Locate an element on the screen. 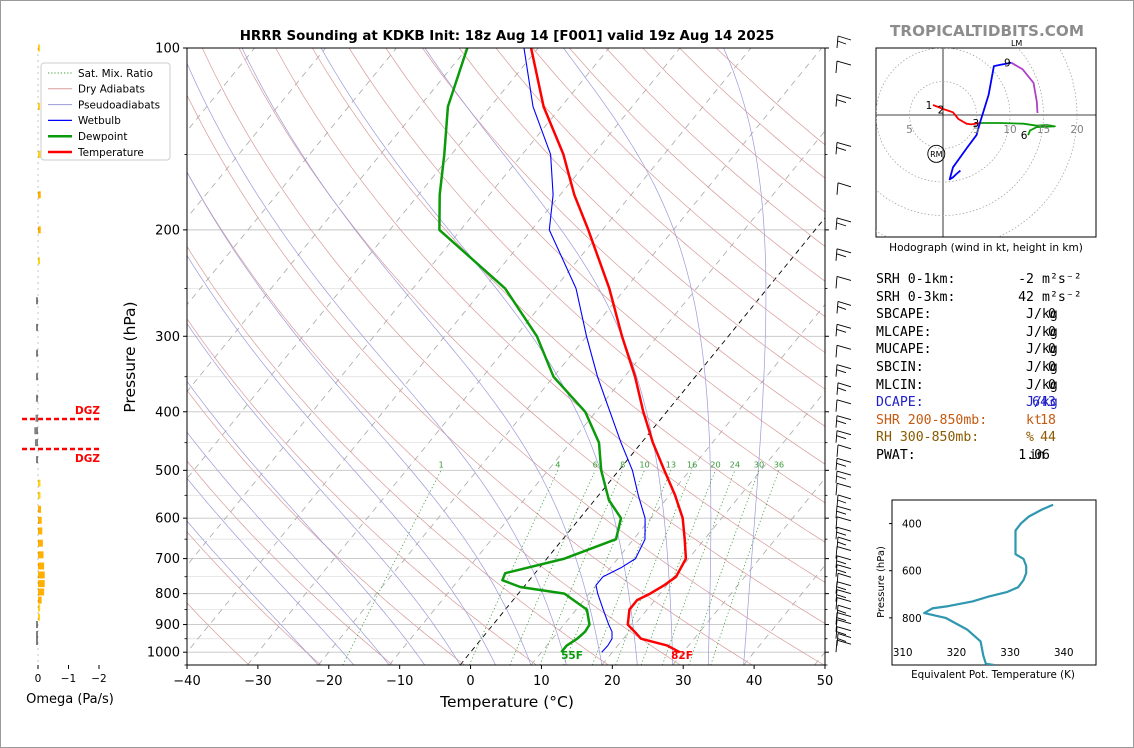 The width and height of the screenshot is (1134, 748). thetae-y-tick-label: 400 is located at coordinates (912, 525).